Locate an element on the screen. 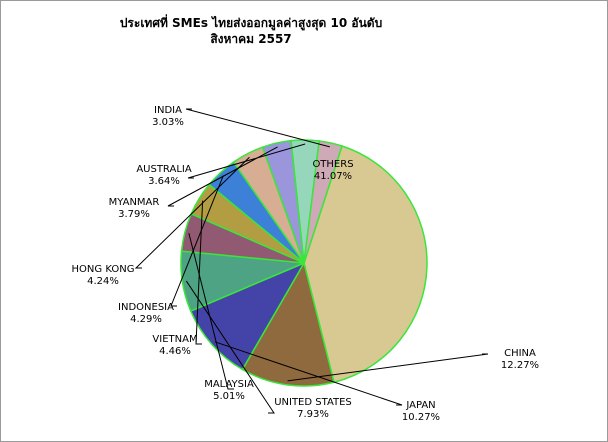  slice-label-myanmar: MYANMAR is located at coordinates (134, 202).